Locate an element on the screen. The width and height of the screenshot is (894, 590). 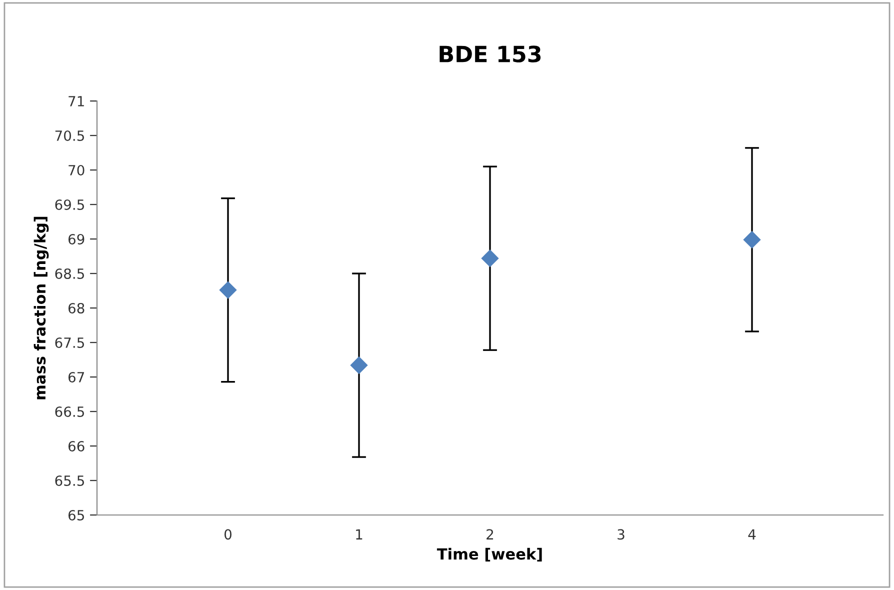
y-tick-label: 67.5 is located at coordinates (69, 342).